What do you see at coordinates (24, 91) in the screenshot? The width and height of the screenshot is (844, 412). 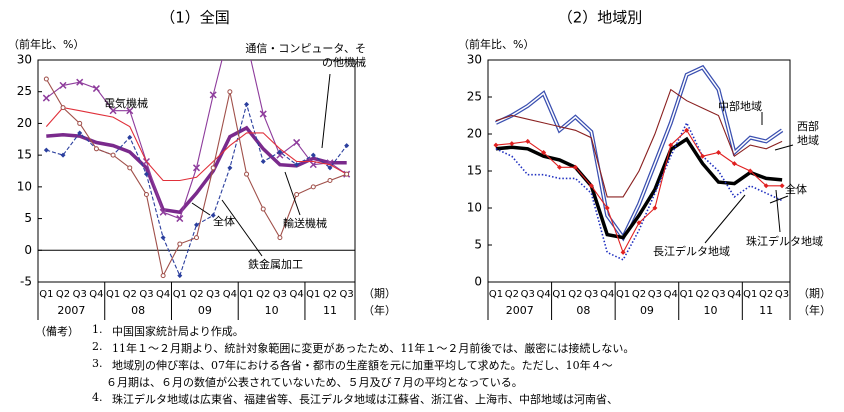 I see `y-tick-label: 25` at bounding box center [24, 91].